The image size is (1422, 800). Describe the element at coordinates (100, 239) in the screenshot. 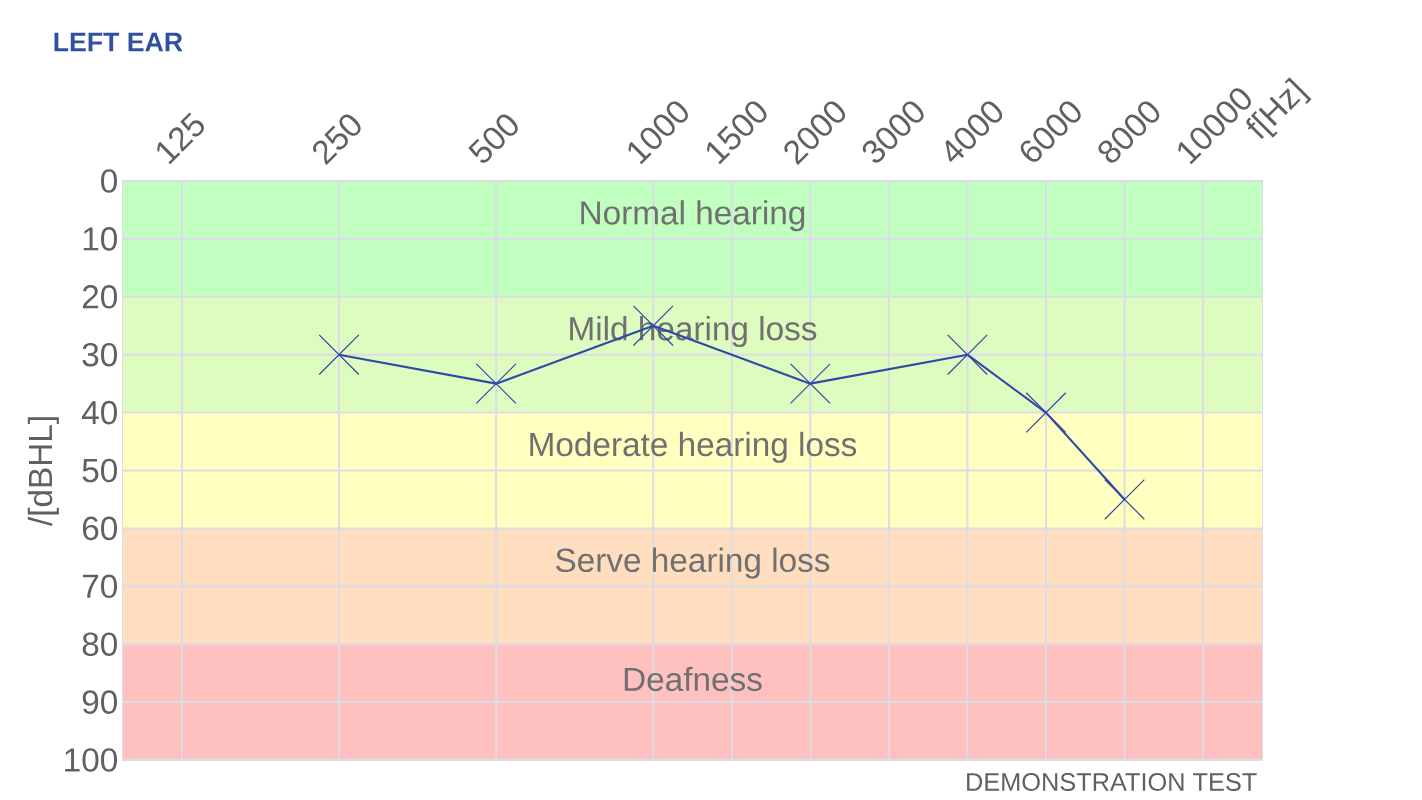

I see `y-tick-label: 10` at that location.